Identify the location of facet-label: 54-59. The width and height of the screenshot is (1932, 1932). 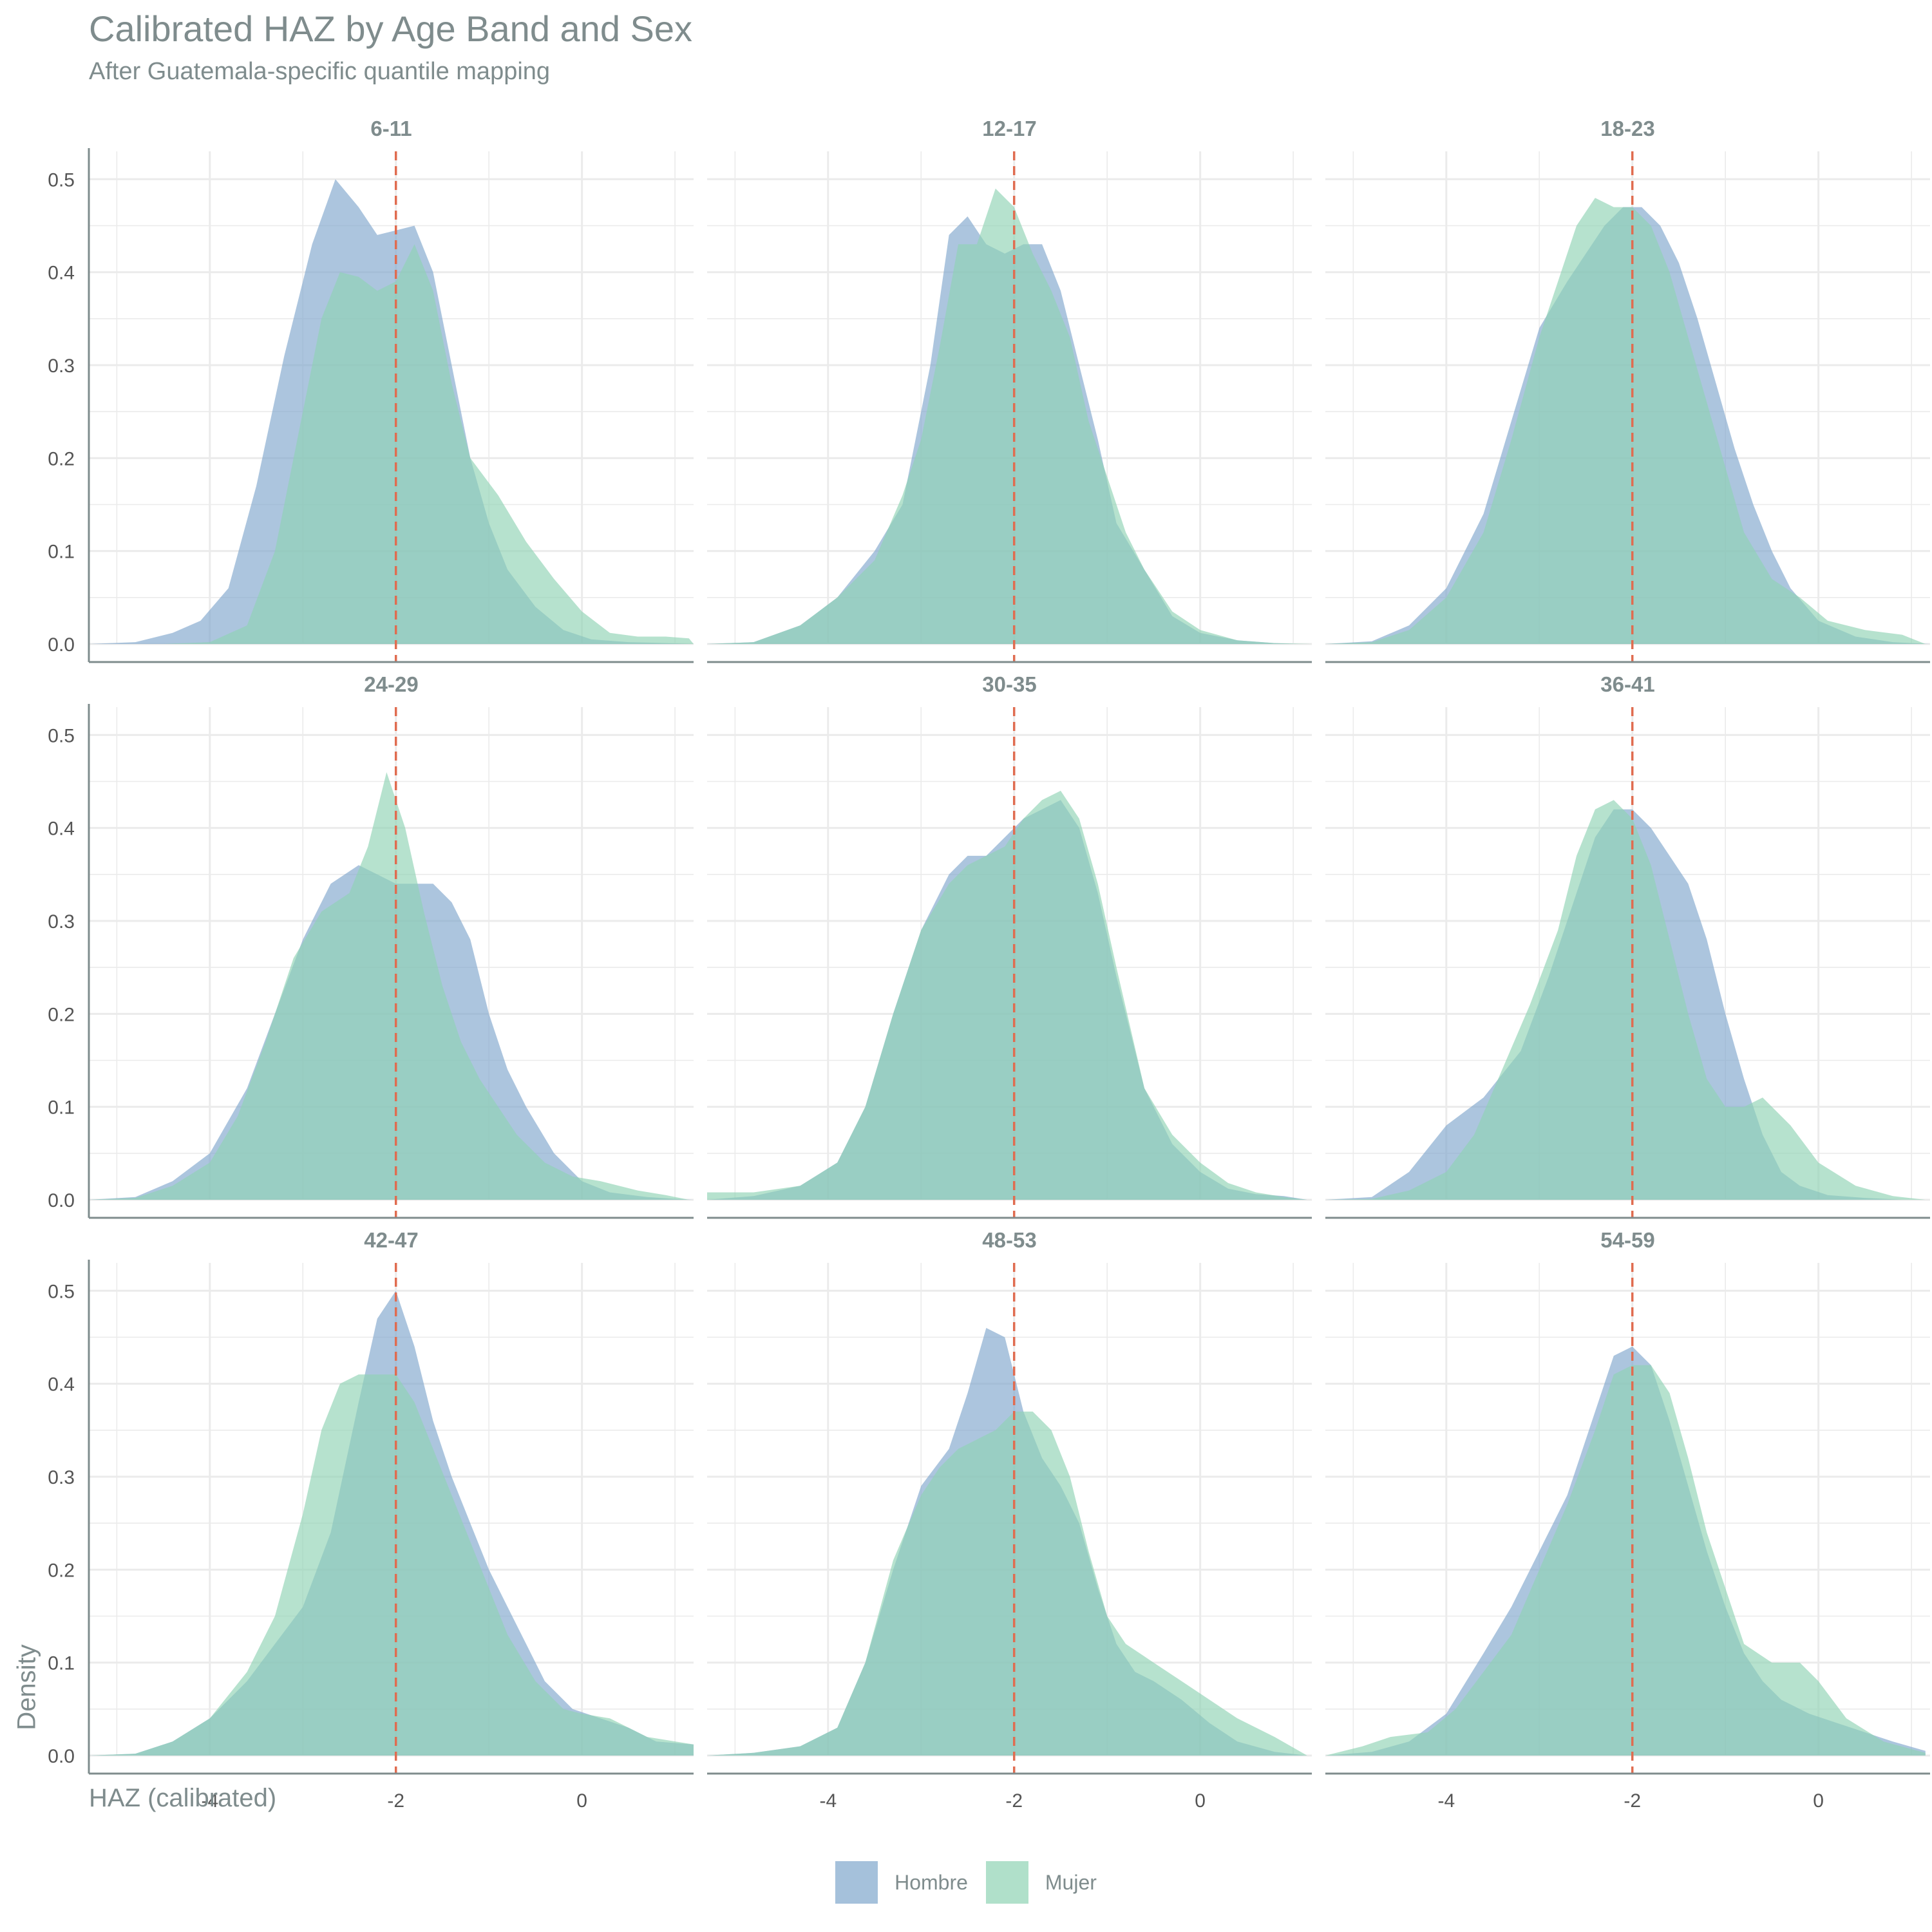
(1627, 1240).